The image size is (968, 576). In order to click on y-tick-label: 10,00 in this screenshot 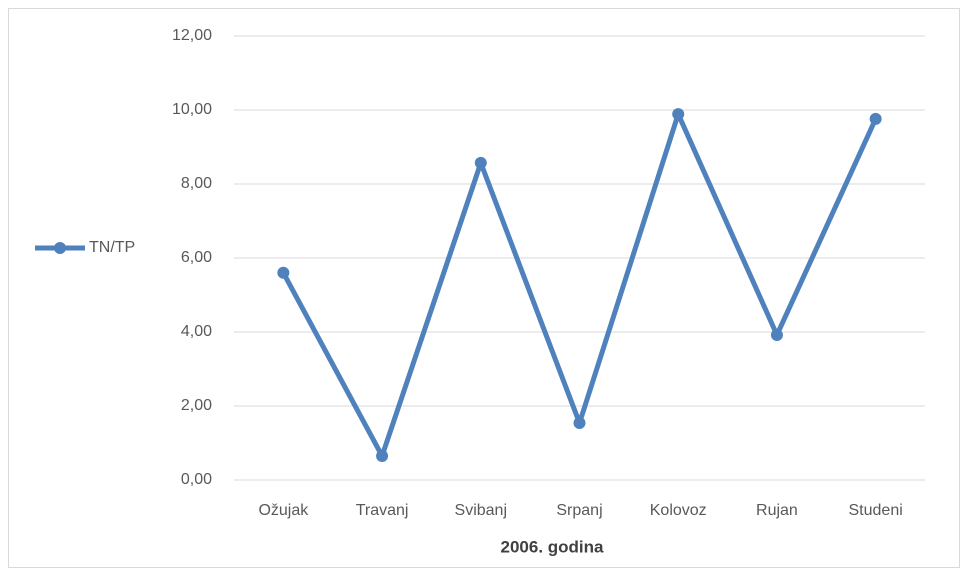, I will do `click(192, 109)`.